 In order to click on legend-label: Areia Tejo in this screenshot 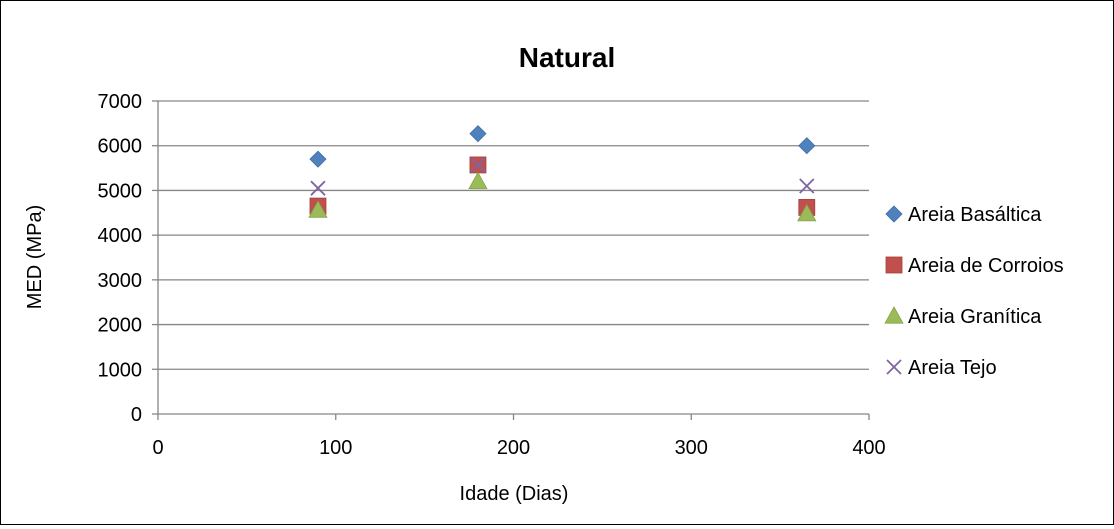, I will do `click(952, 368)`.